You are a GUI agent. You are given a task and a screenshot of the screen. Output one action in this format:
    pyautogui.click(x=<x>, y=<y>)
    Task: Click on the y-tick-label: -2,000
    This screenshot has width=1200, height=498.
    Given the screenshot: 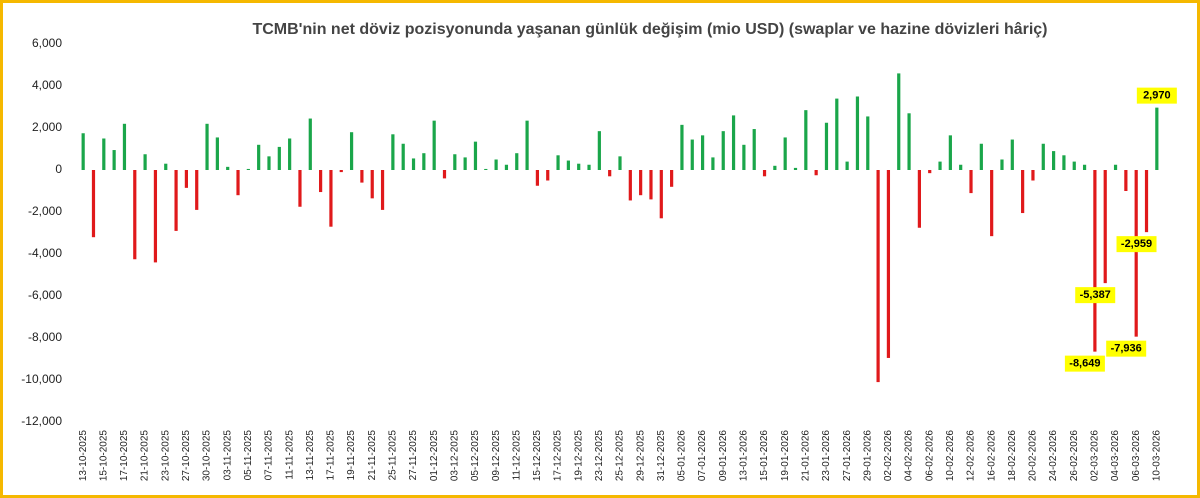 What is the action you would take?
    pyautogui.click(x=45, y=211)
    